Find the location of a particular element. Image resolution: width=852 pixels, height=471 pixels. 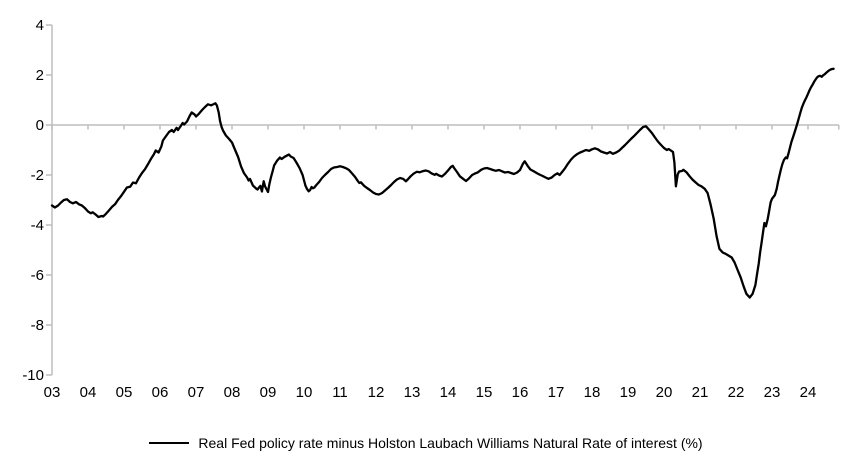

x-tick-label: 09 is located at coordinates (268, 392).